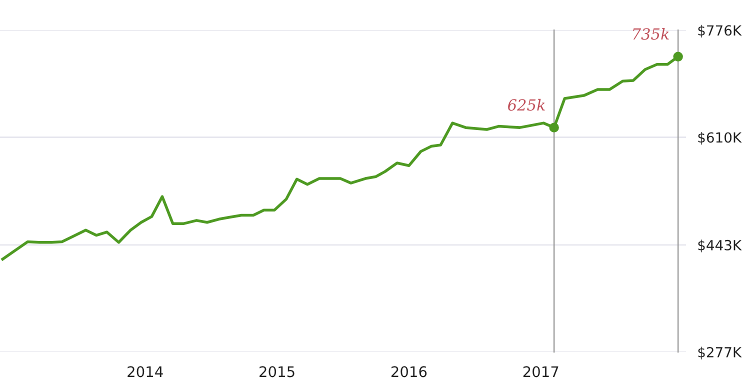  I want to click on y-tick-label: $277K, so click(720, 353).